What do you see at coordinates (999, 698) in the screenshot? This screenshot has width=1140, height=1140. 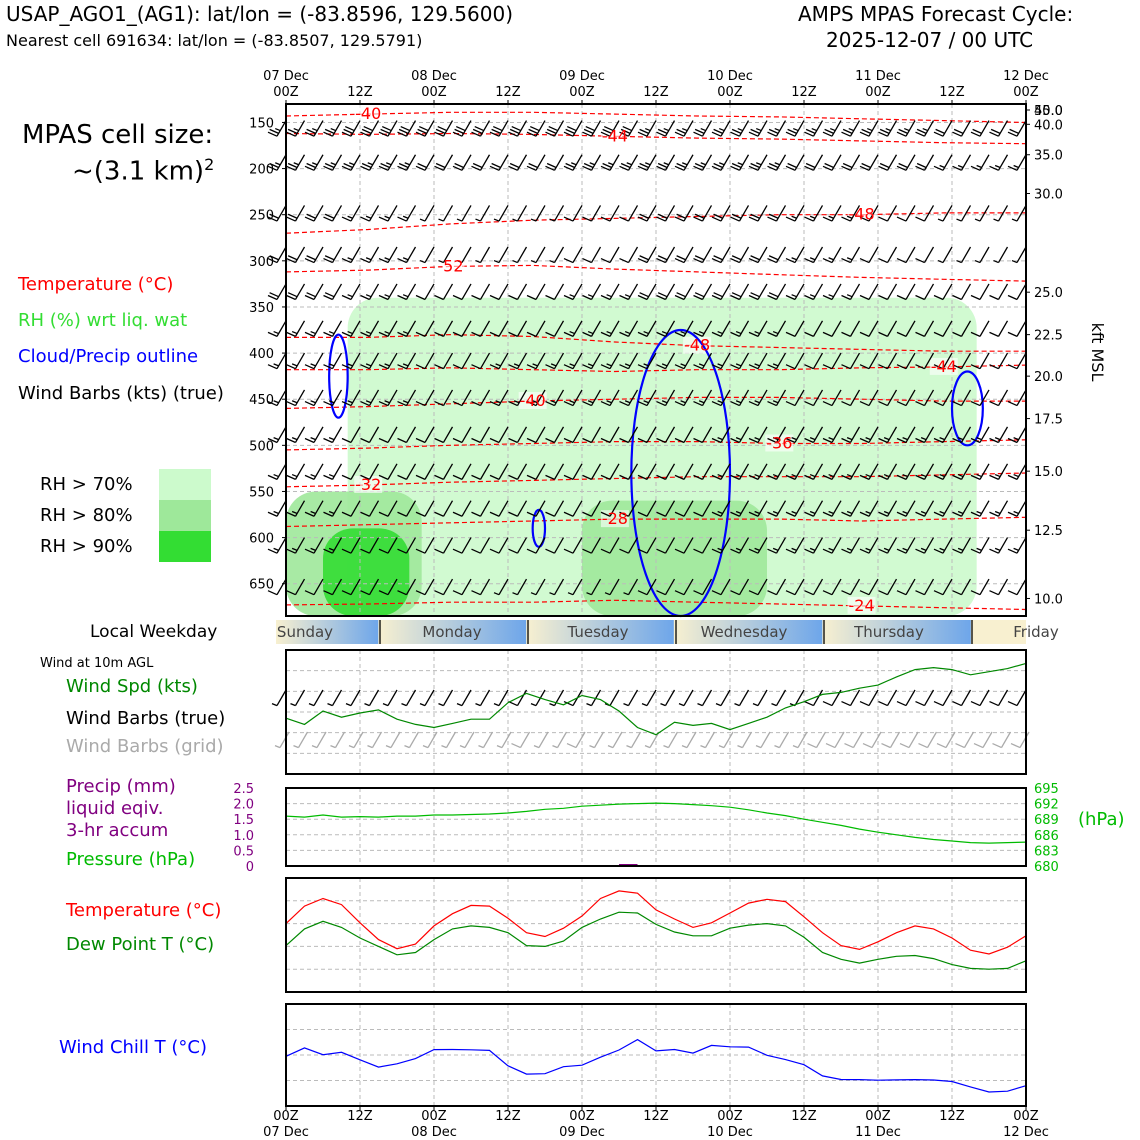 I see `wind10m-barb-true` at bounding box center [999, 698].